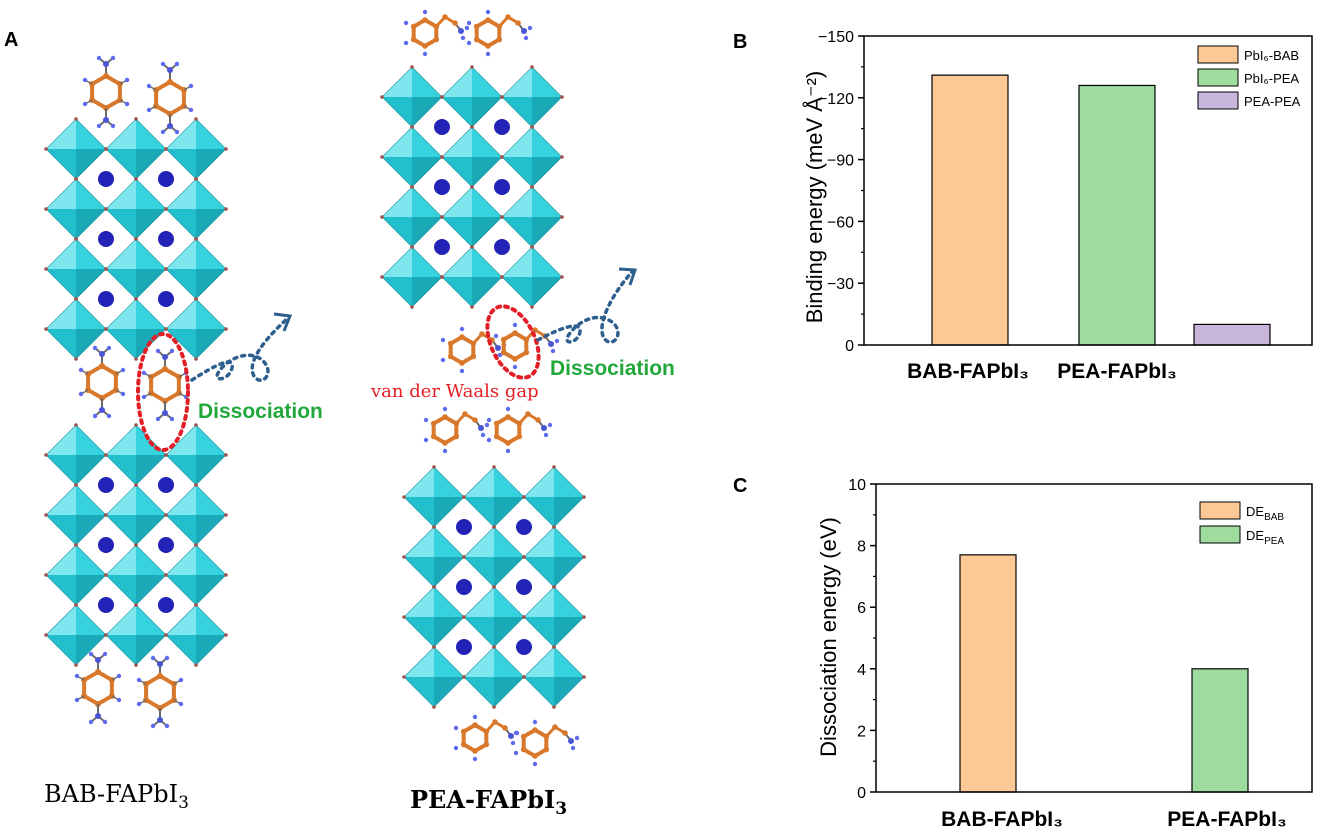  What do you see at coordinates (1002, 819) in the screenshot?
I see `chart-c-category-label: BAB-FAPbI₃` at bounding box center [1002, 819].